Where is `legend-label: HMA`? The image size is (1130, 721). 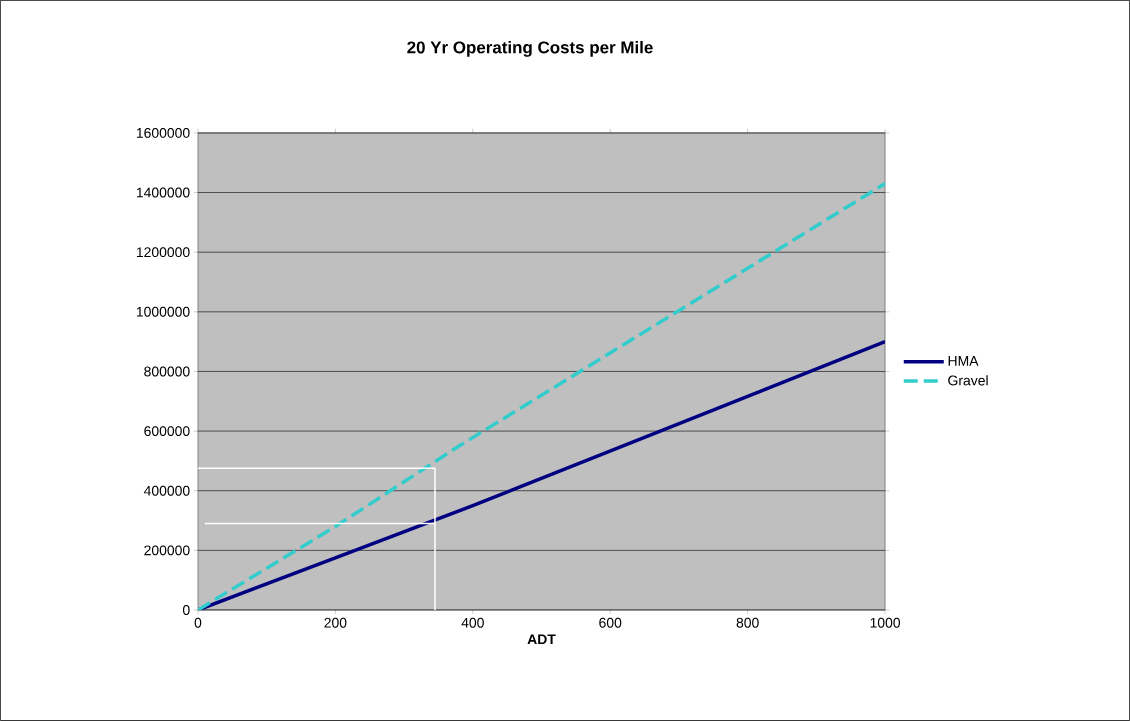 legend-label: HMA is located at coordinates (963, 361).